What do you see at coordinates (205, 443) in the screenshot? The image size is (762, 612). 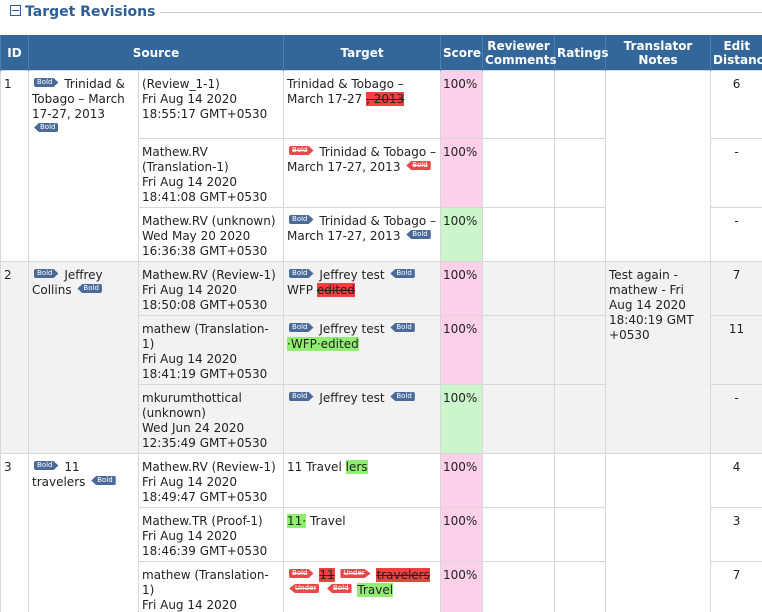 I see `info-line: 12:35:49 GMT+0530` at bounding box center [205, 443].